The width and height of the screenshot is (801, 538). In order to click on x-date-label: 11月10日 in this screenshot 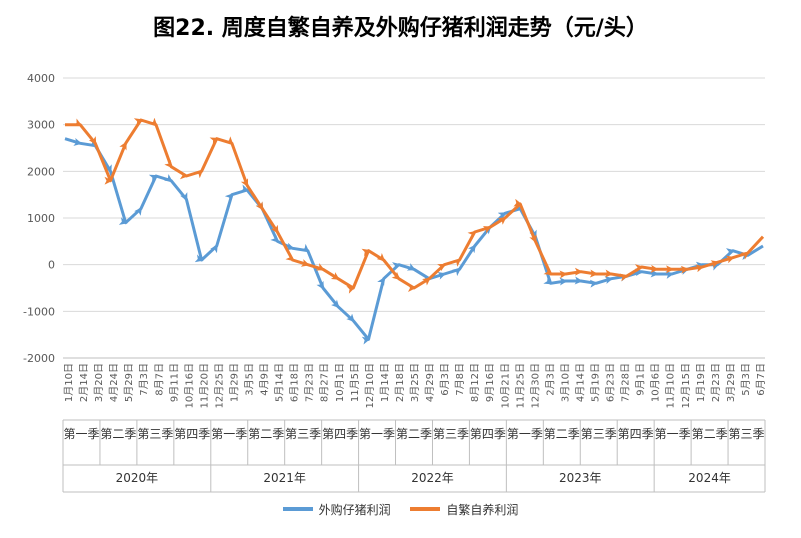, I will do `click(671, 385)`.